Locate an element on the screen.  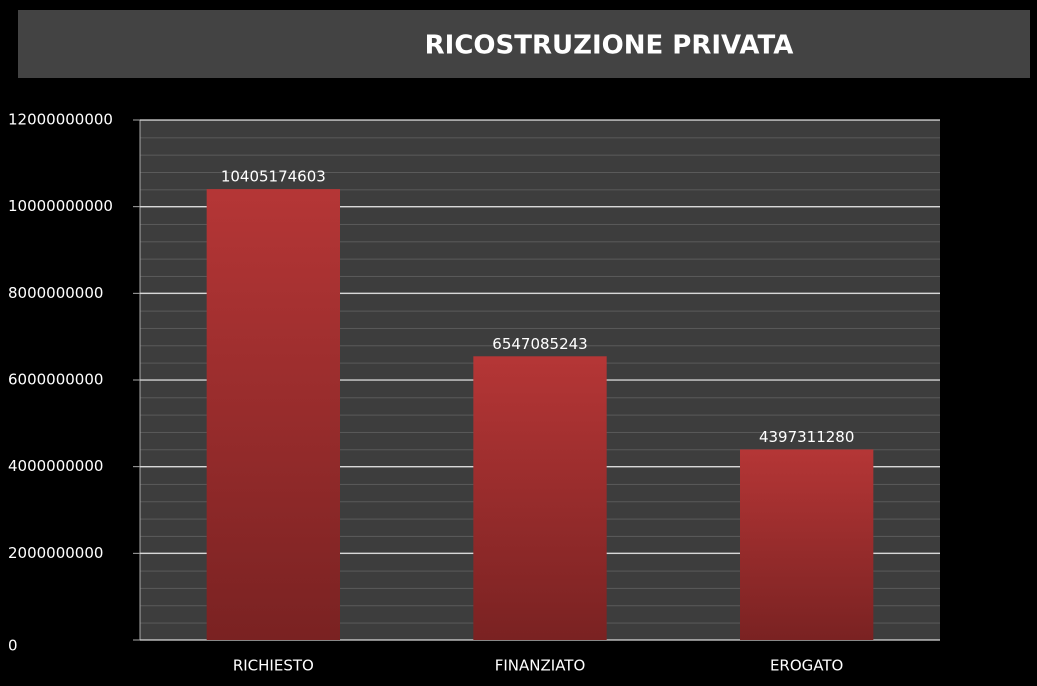
y-tick-label: 10000000000 is located at coordinates (60, 206).